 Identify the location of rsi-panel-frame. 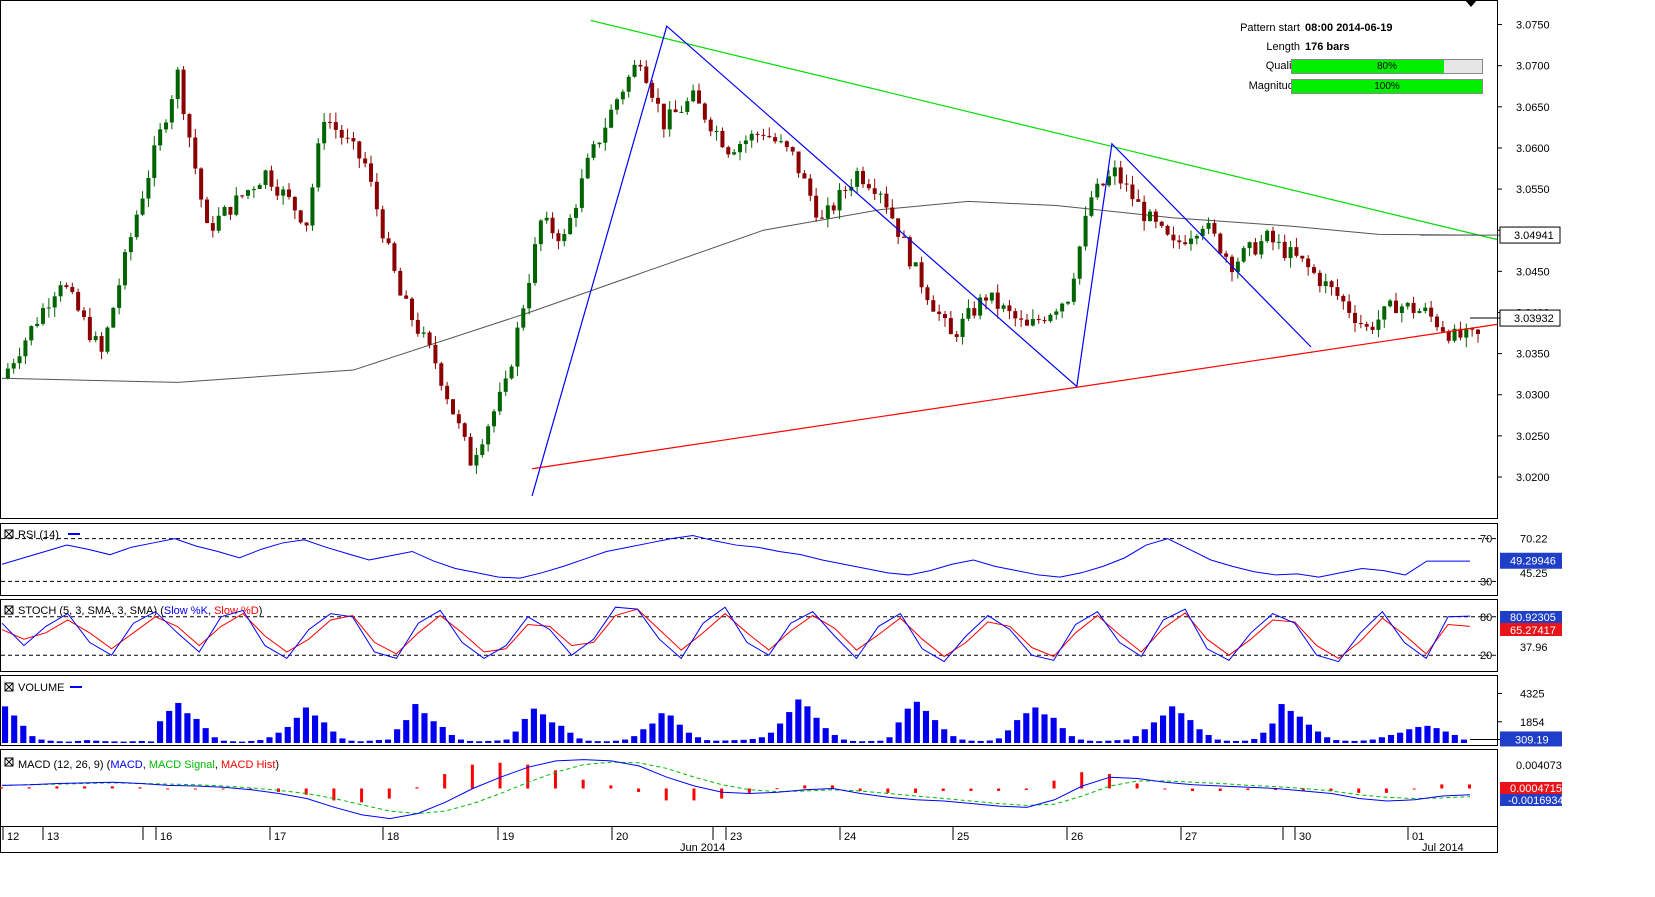
(749, 559).